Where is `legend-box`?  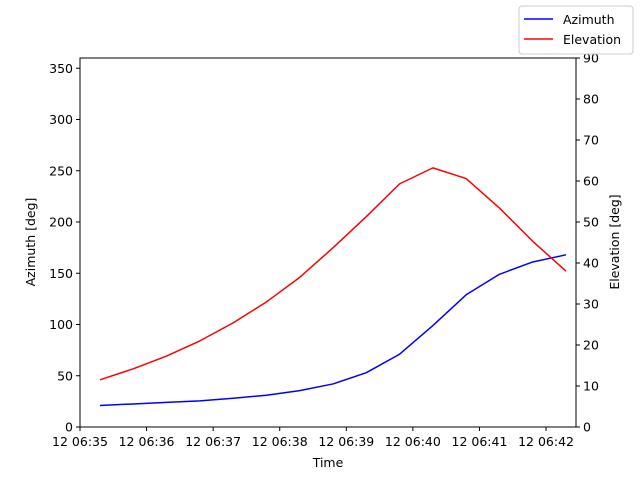
legend-box is located at coordinates (576, 30).